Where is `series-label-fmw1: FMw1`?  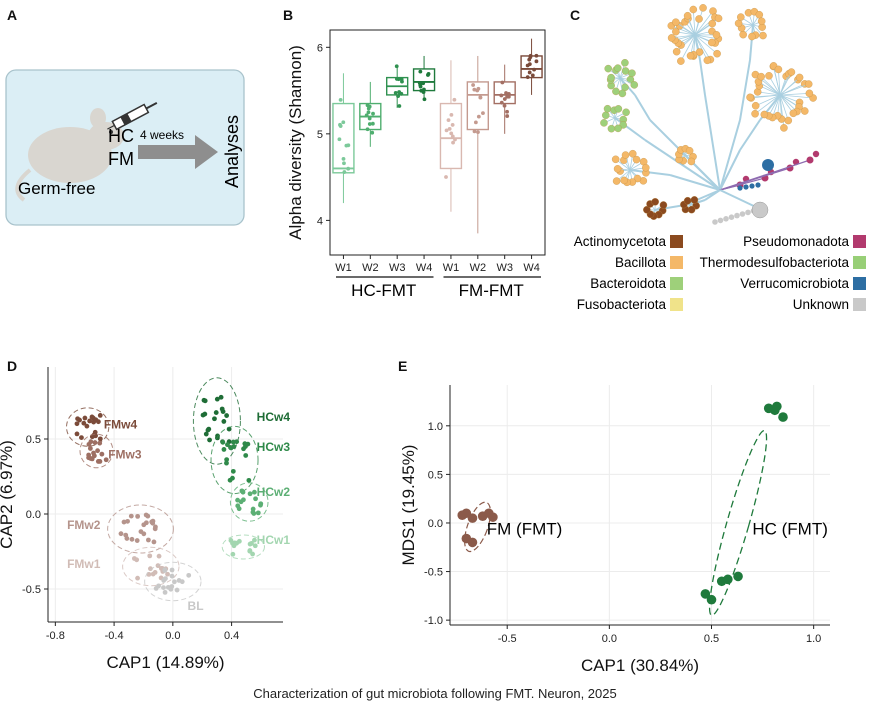
series-label-fmw1: FMw1 is located at coordinates (84, 564).